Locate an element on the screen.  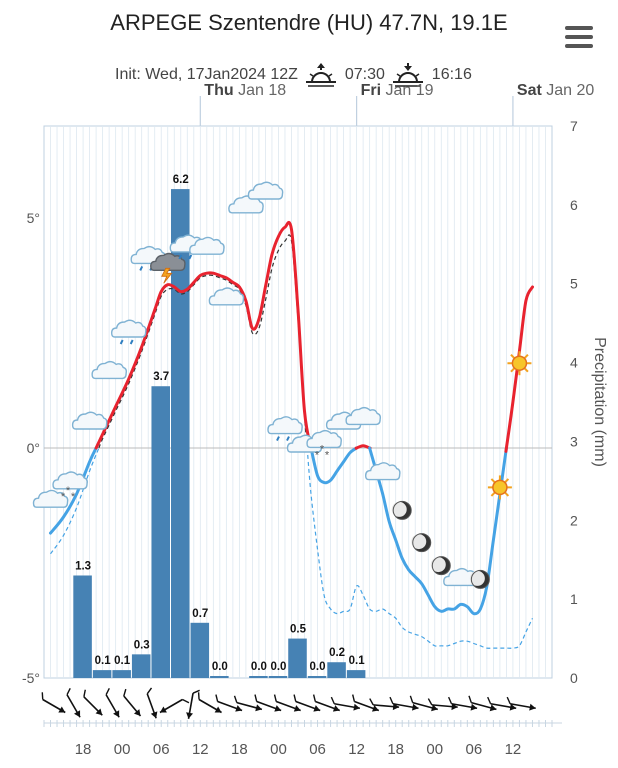
sunset-time: 16:16 is located at coordinates (451, 75).